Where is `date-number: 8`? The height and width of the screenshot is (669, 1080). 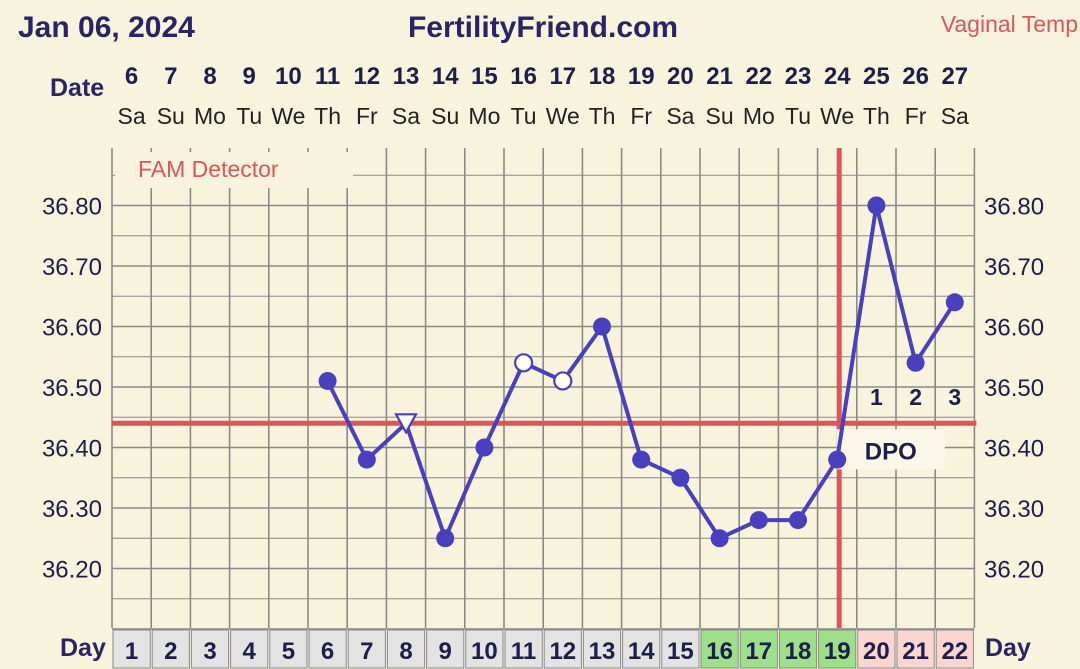 date-number: 8 is located at coordinates (209, 76).